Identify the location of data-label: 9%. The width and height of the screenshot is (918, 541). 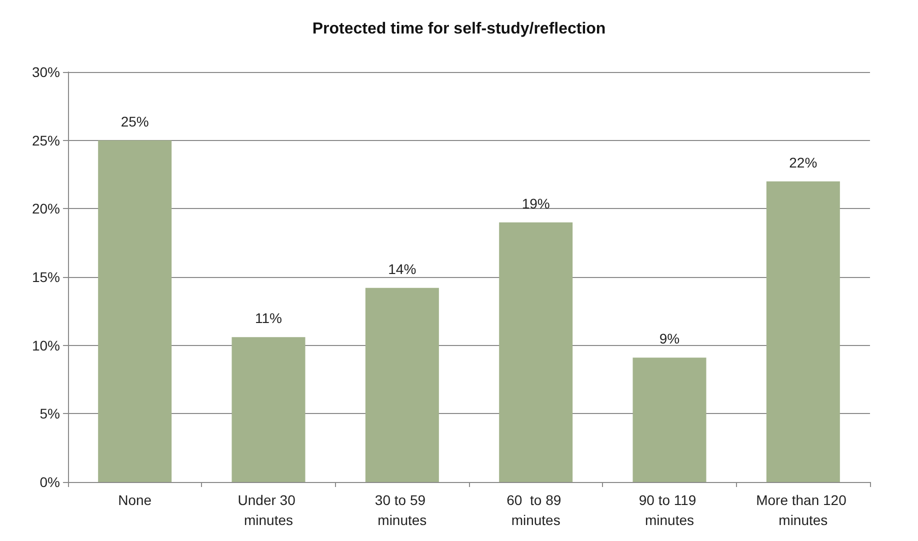
(669, 338).